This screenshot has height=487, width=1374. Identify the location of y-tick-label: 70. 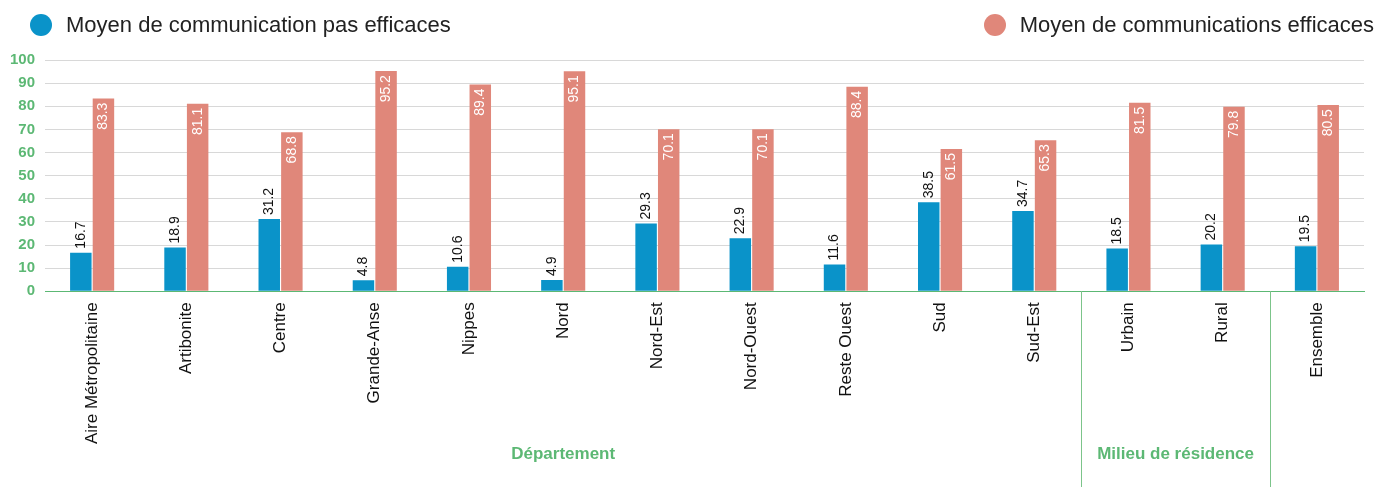
(27, 128).